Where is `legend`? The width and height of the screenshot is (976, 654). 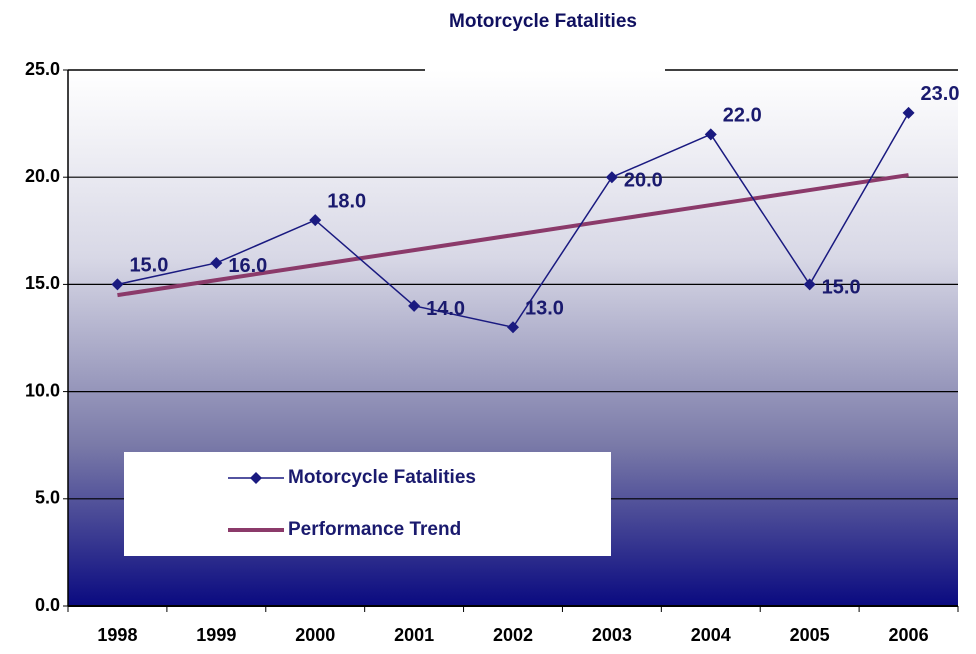 legend is located at coordinates (367, 504).